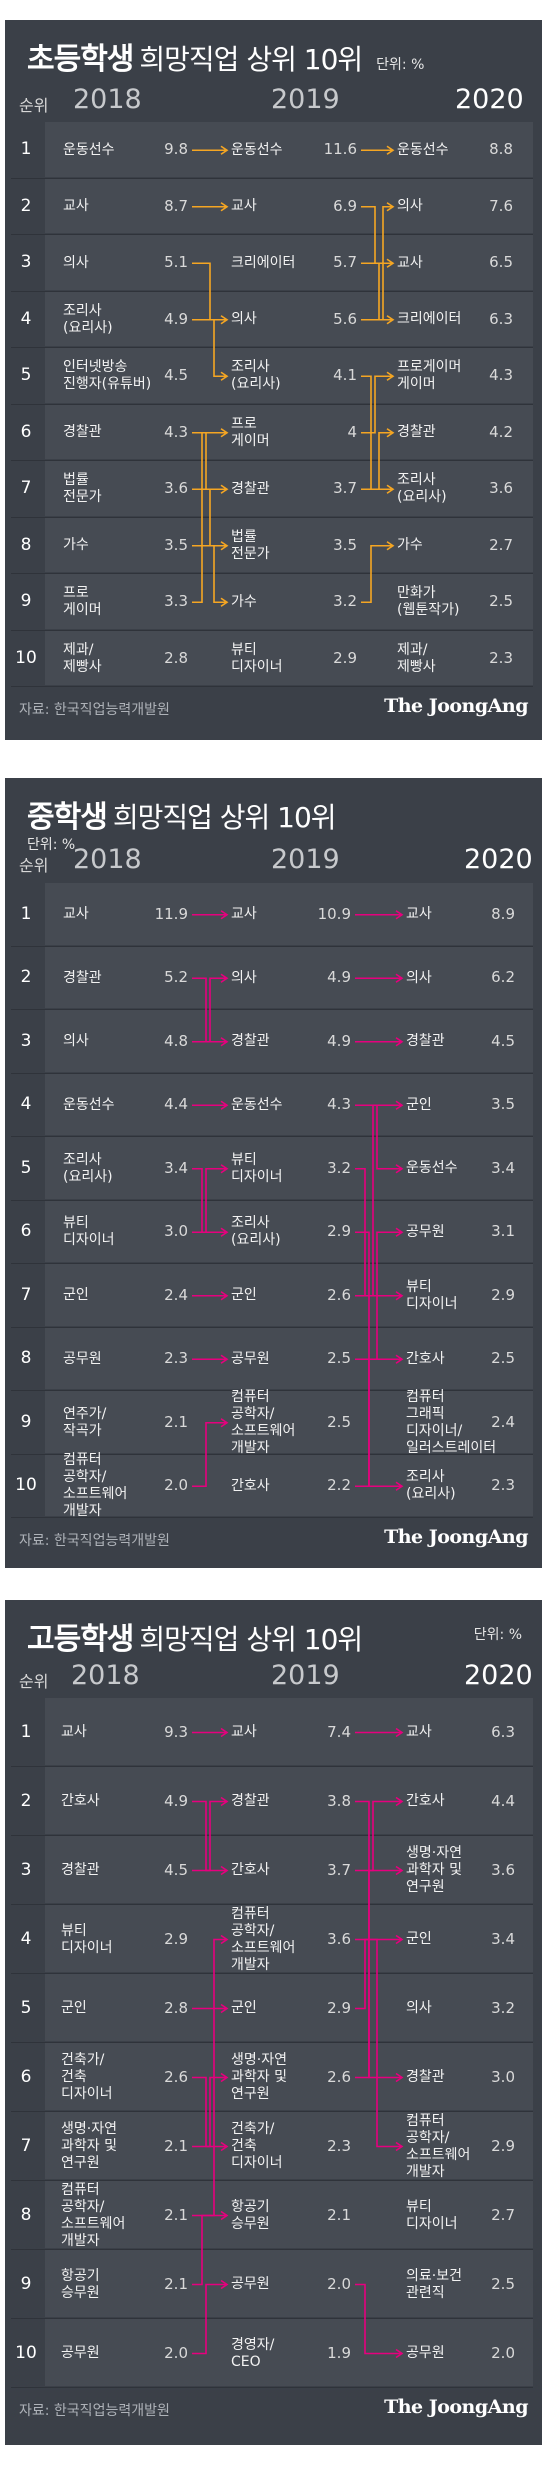  Describe the element at coordinates (107, 376) in the screenshot. I see `job-name: 인터넷방송 진행자(유튜버)` at that location.